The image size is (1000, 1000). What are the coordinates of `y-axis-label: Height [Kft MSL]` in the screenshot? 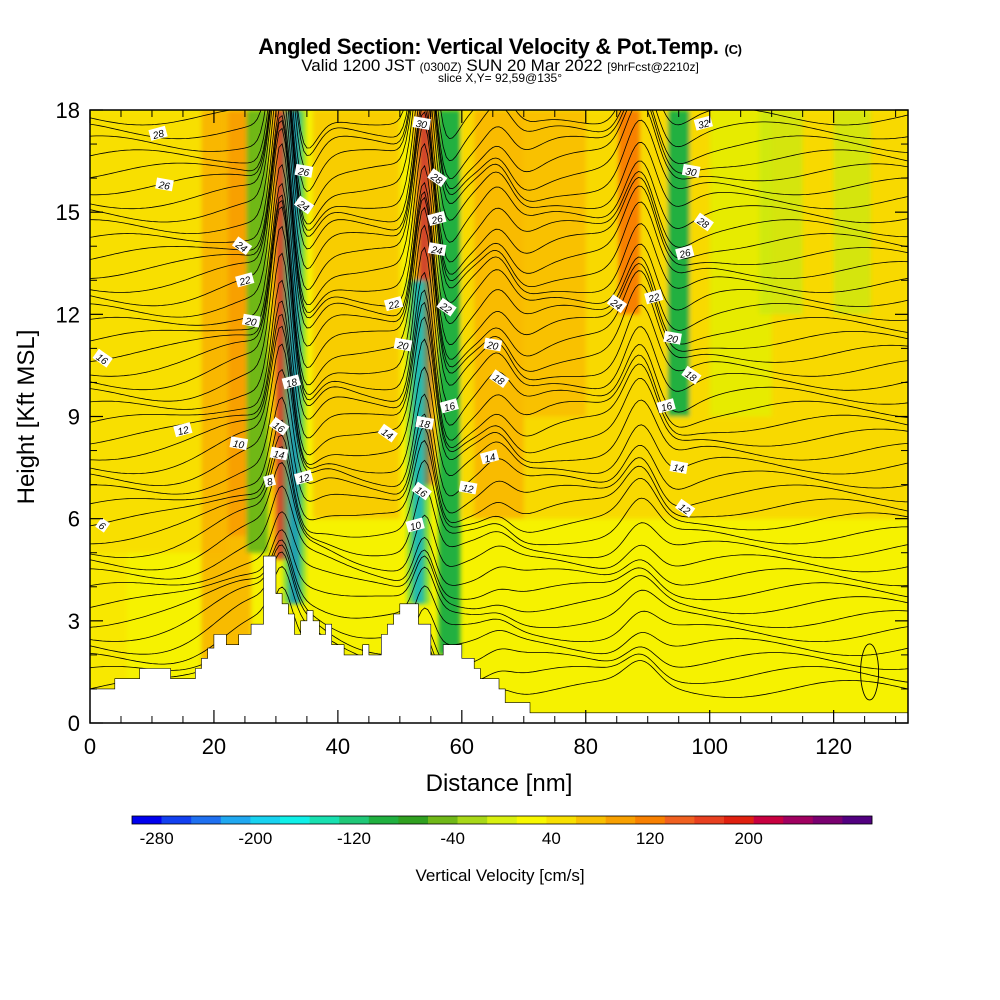 It's located at (26, 417).